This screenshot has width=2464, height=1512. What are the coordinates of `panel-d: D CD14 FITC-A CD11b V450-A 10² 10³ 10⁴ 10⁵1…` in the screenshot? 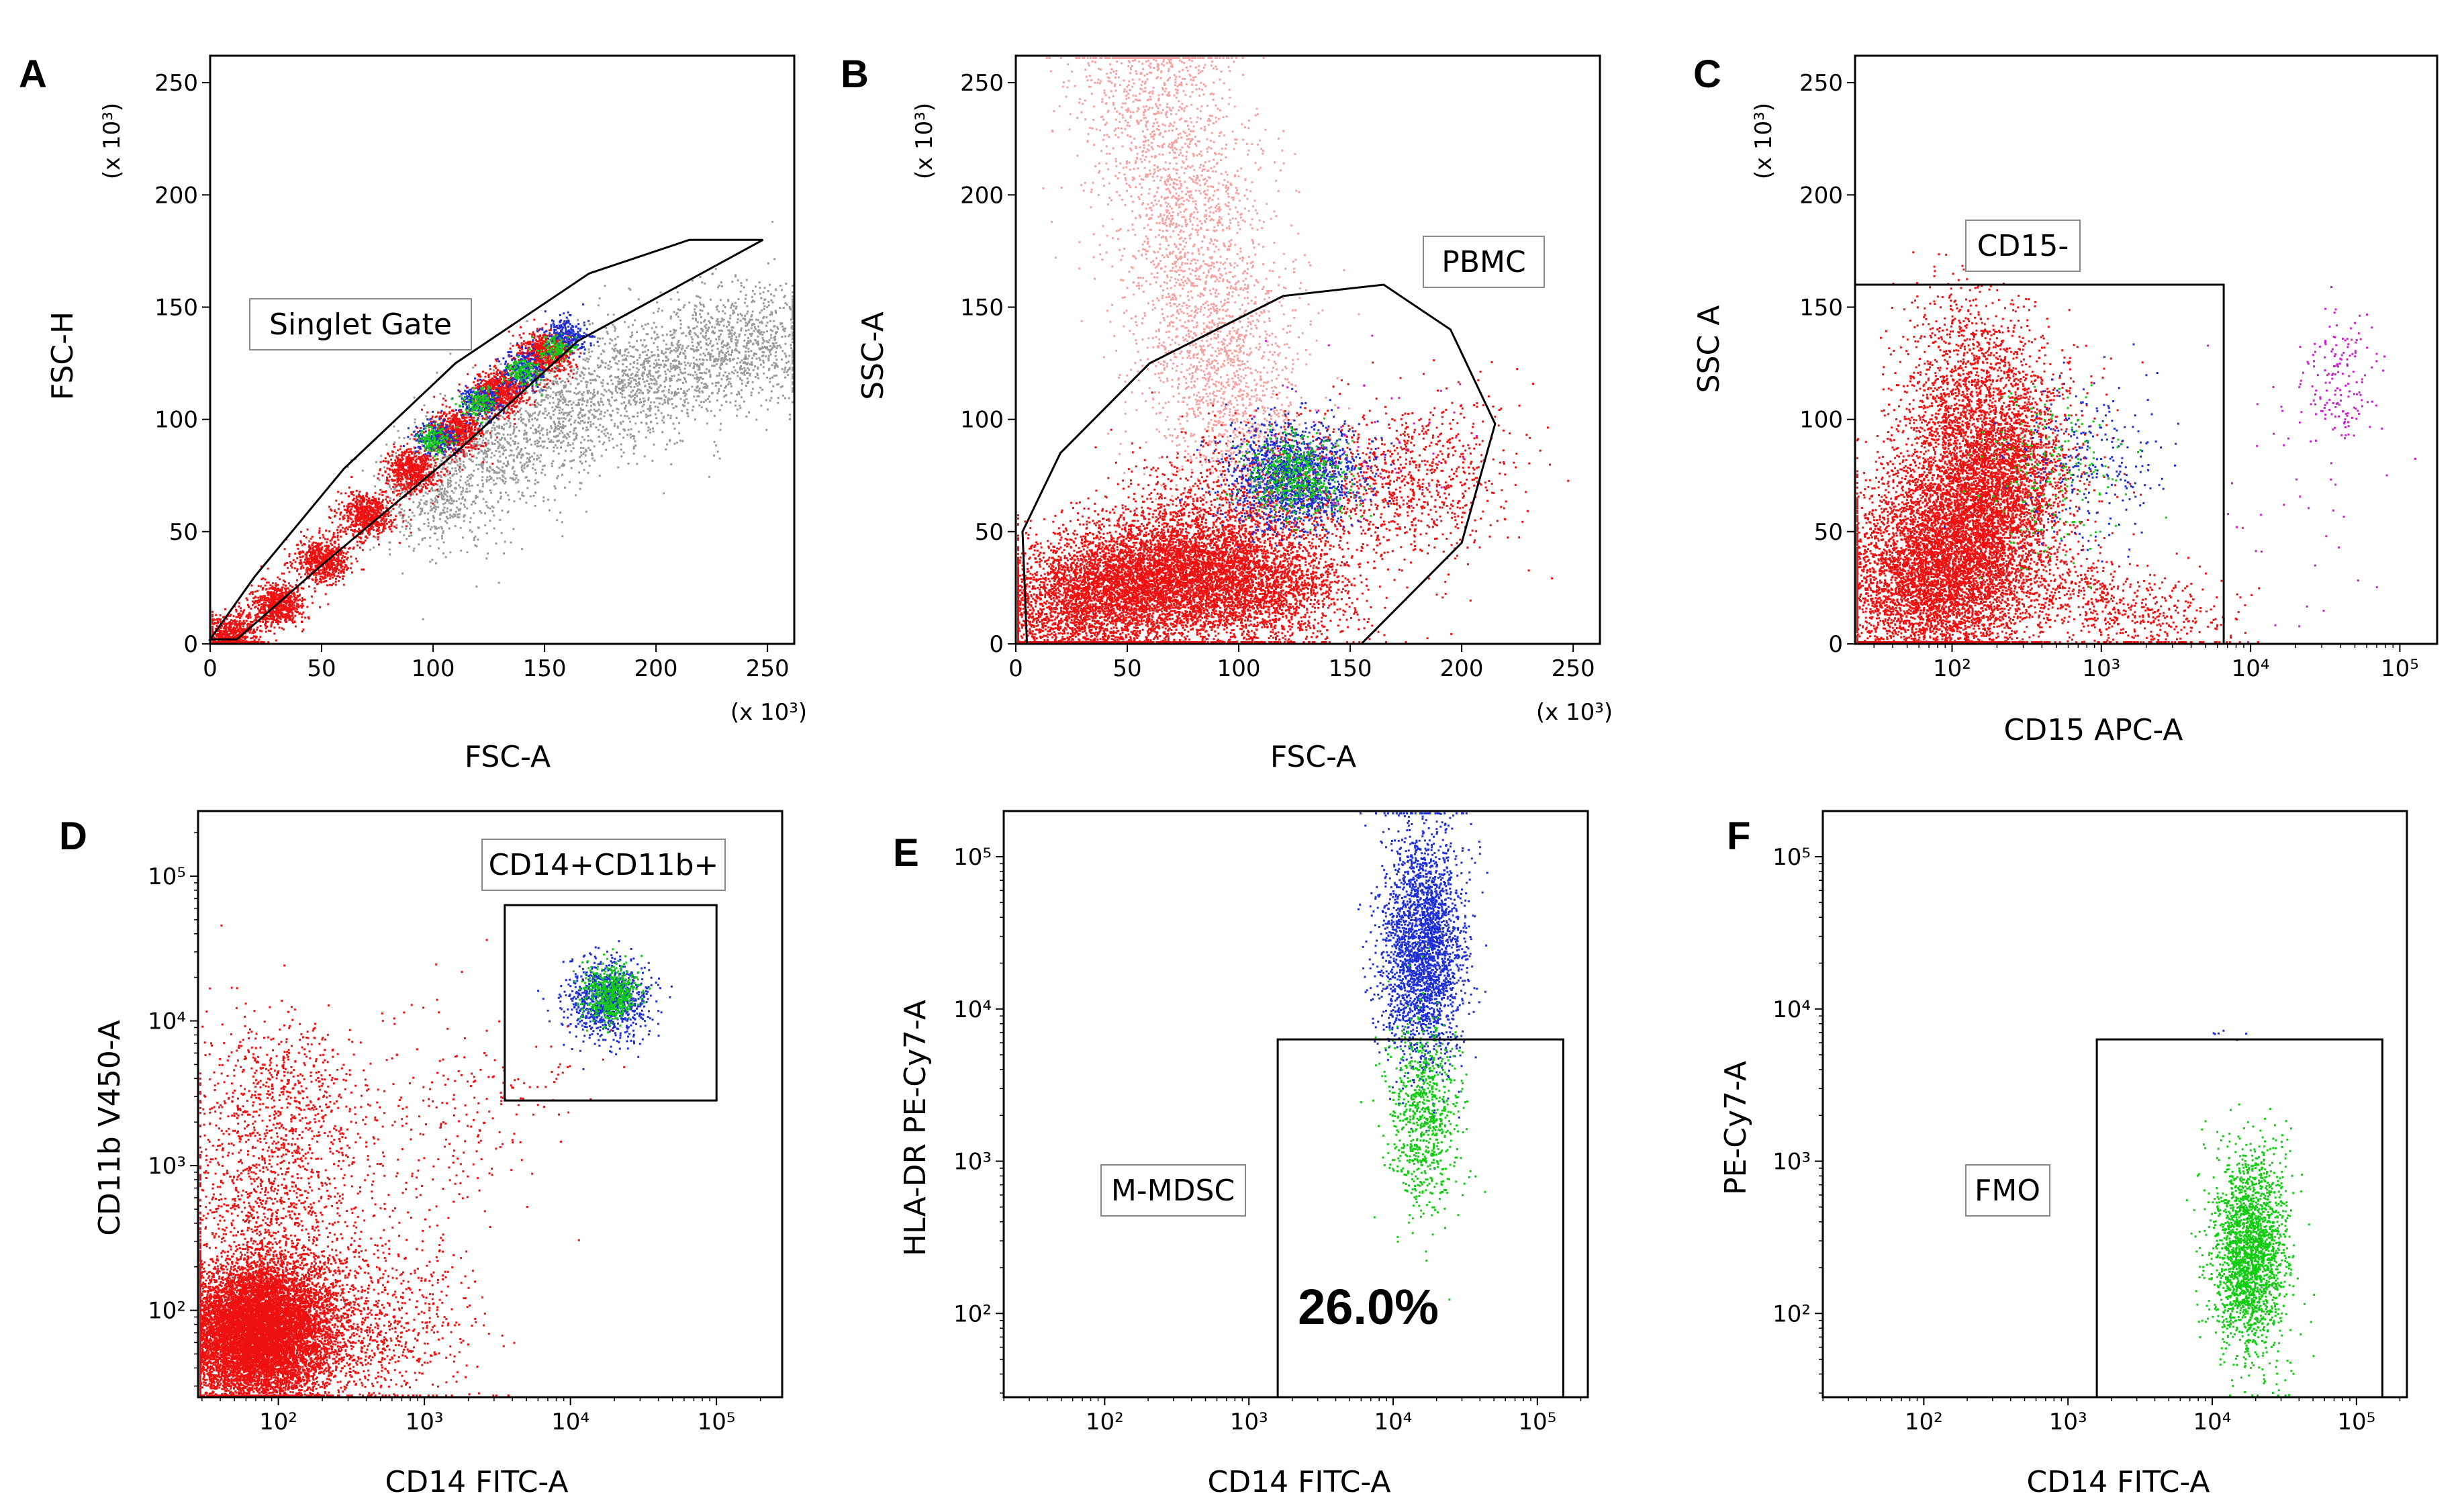 It's located at (422, 1154).